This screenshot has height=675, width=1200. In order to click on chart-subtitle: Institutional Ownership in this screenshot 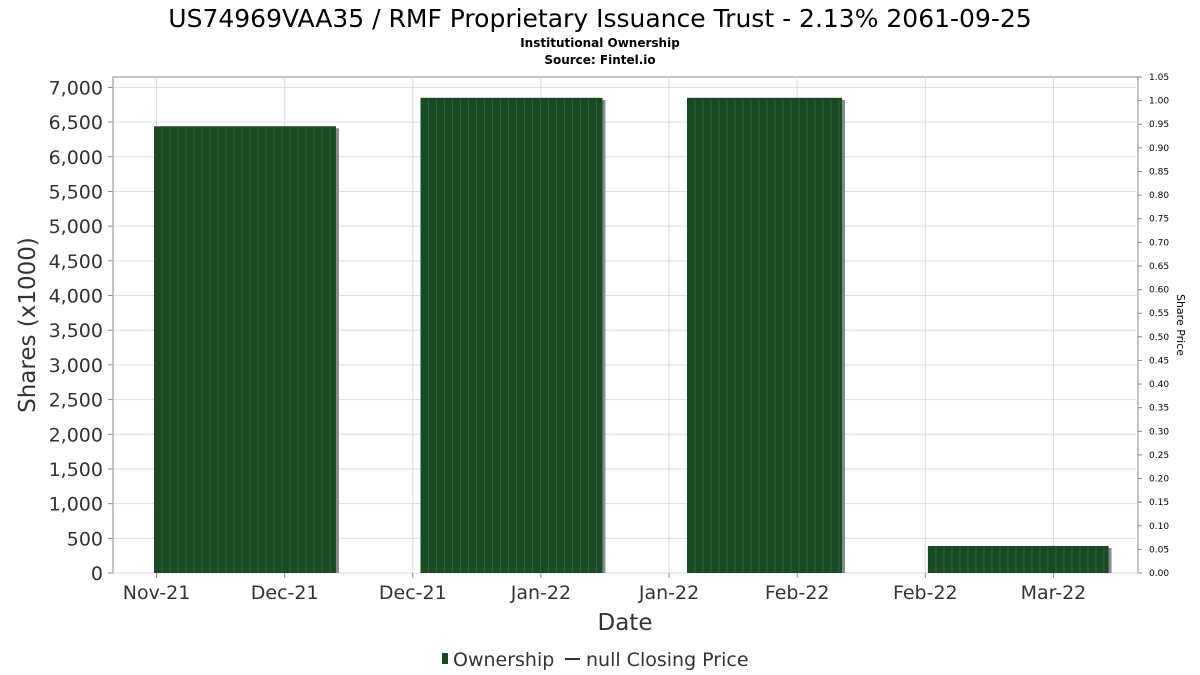, I will do `click(600, 43)`.